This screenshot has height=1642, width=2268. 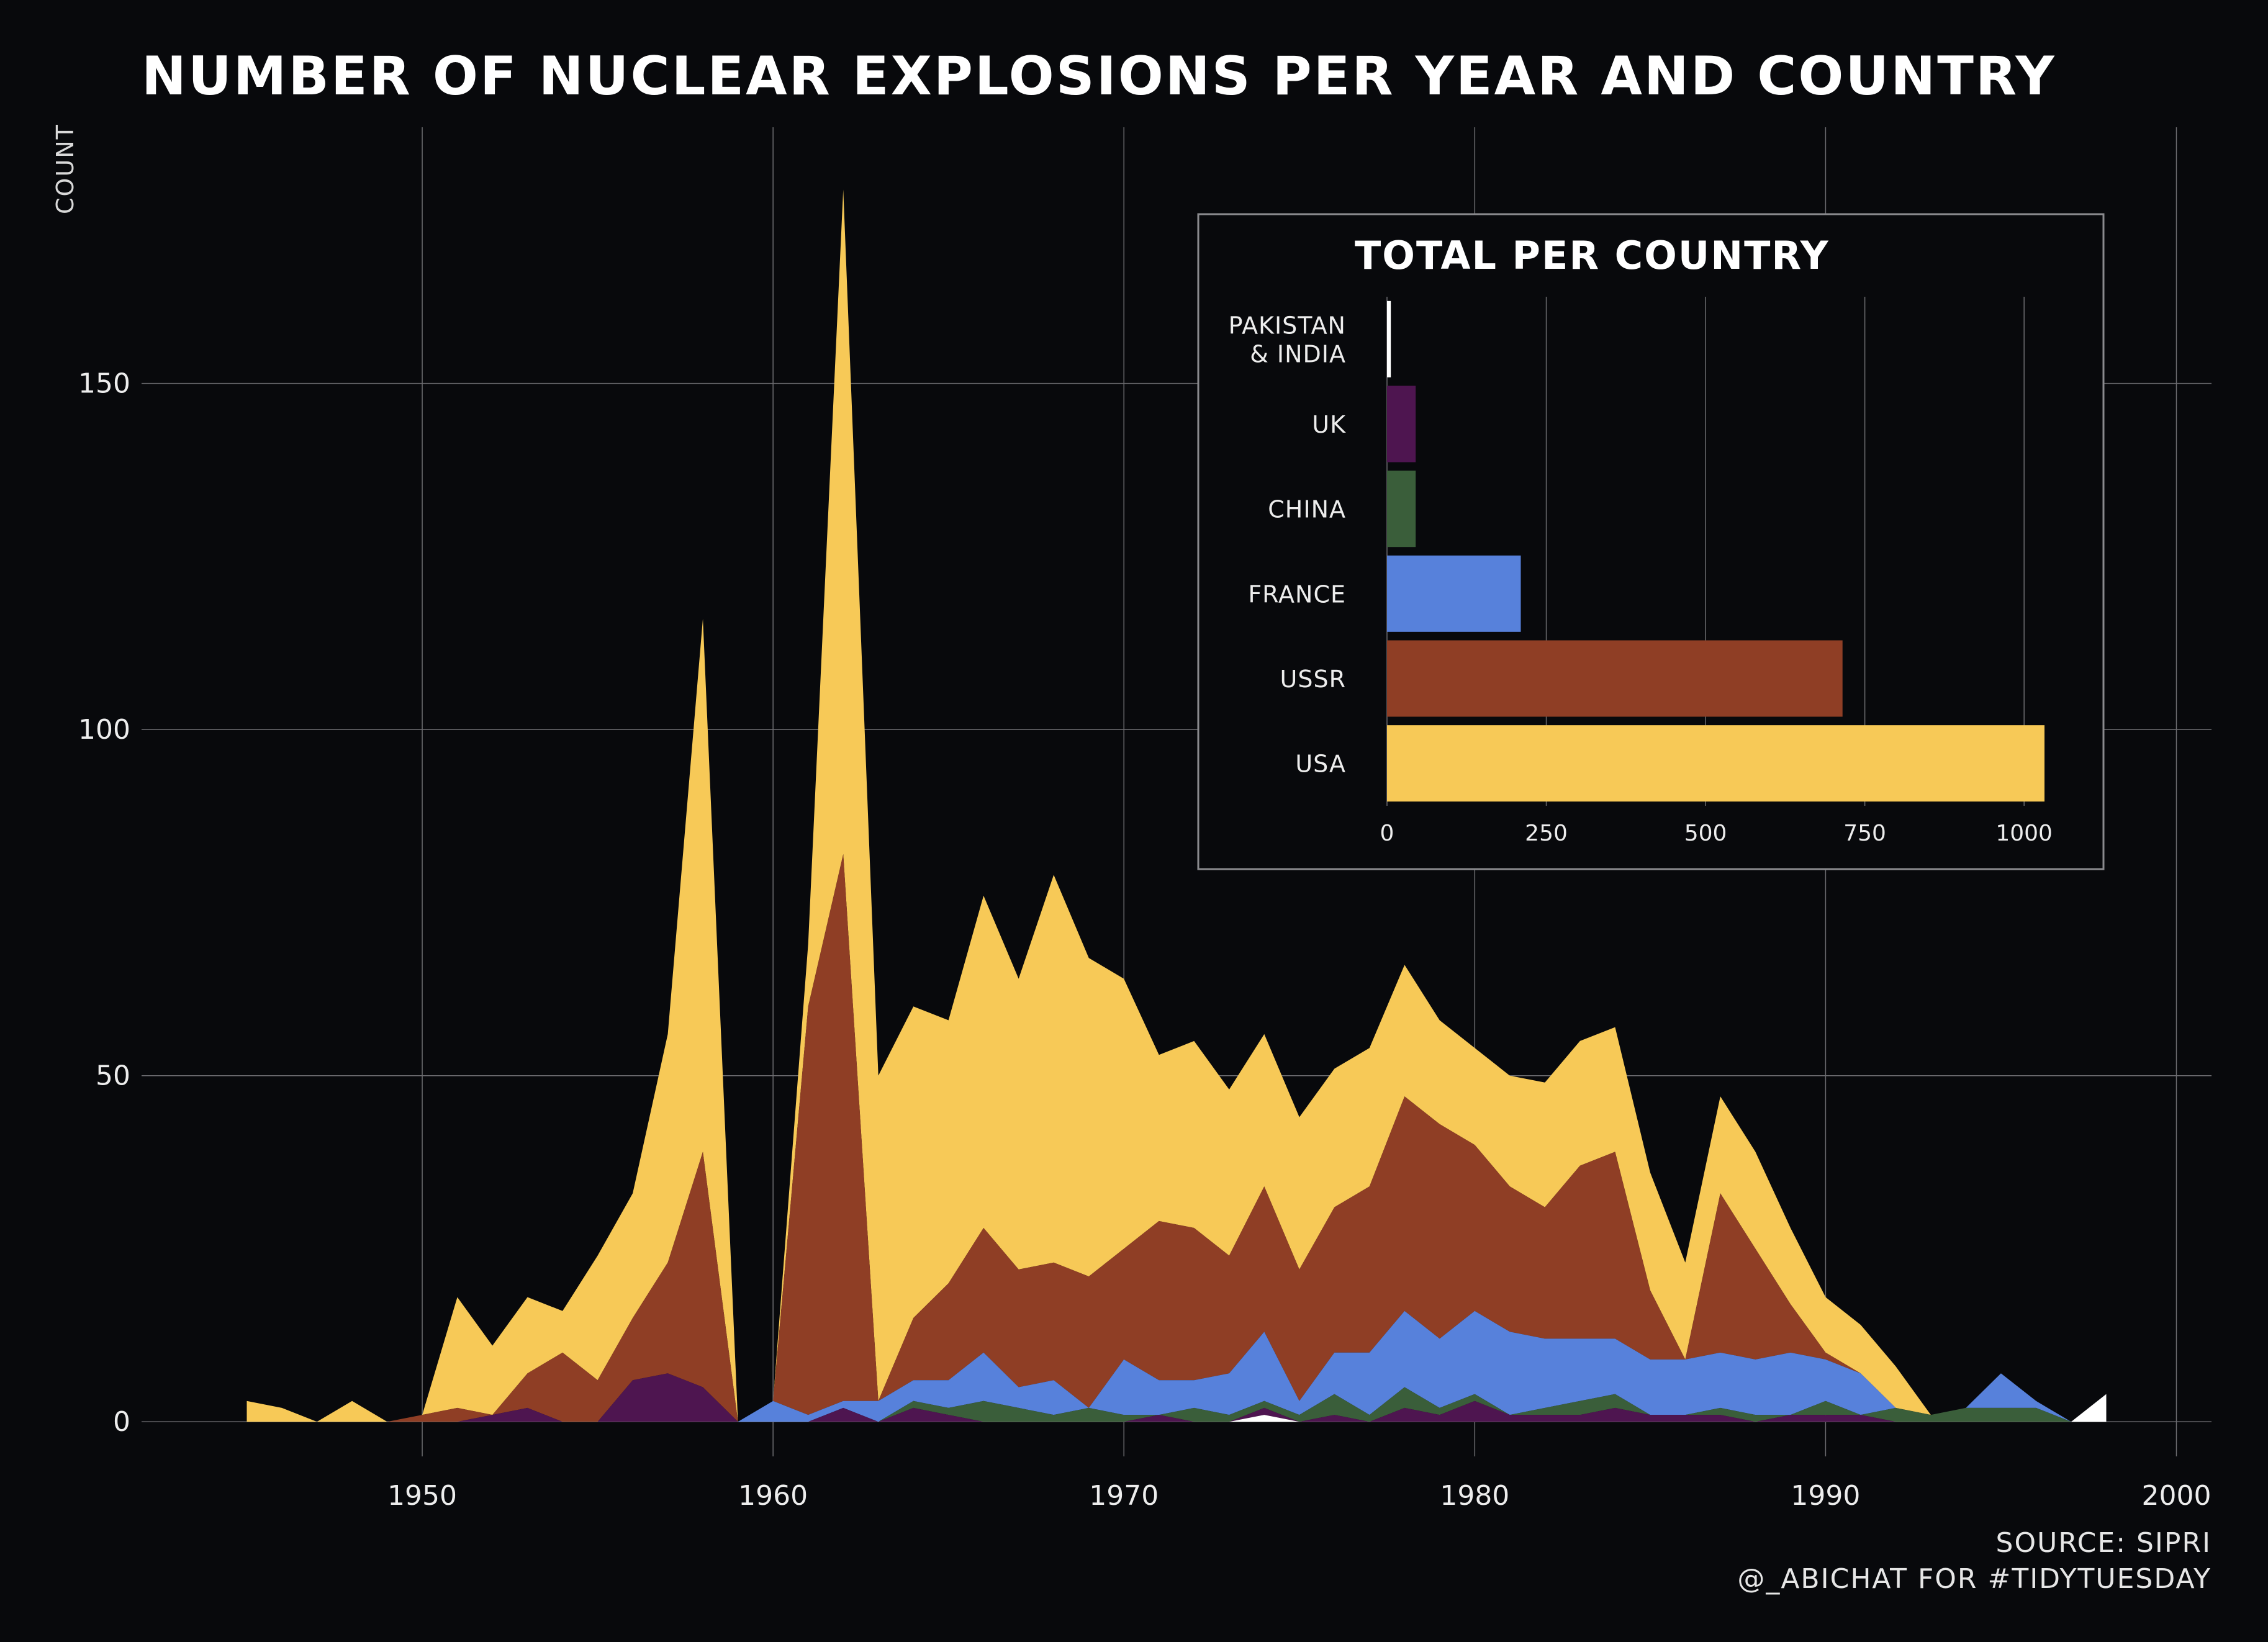 I want to click on inset-category-labels: PAKISTAN& INDIA UK CHINA FRANCE USSR USA, so click(x=1287, y=545).